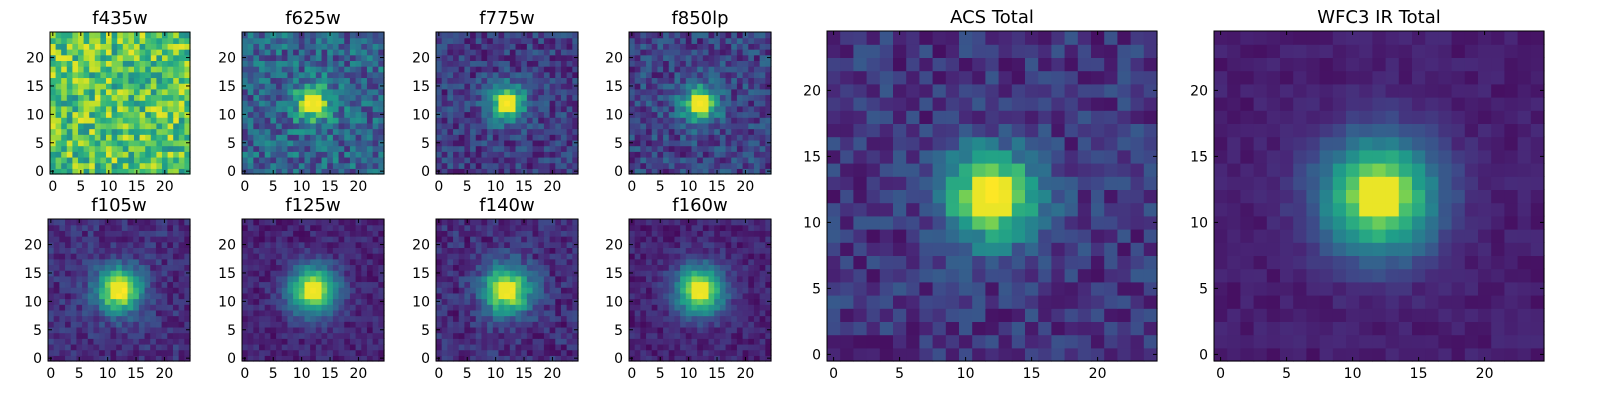  I want to click on panel-title: f140w, so click(506, 205).